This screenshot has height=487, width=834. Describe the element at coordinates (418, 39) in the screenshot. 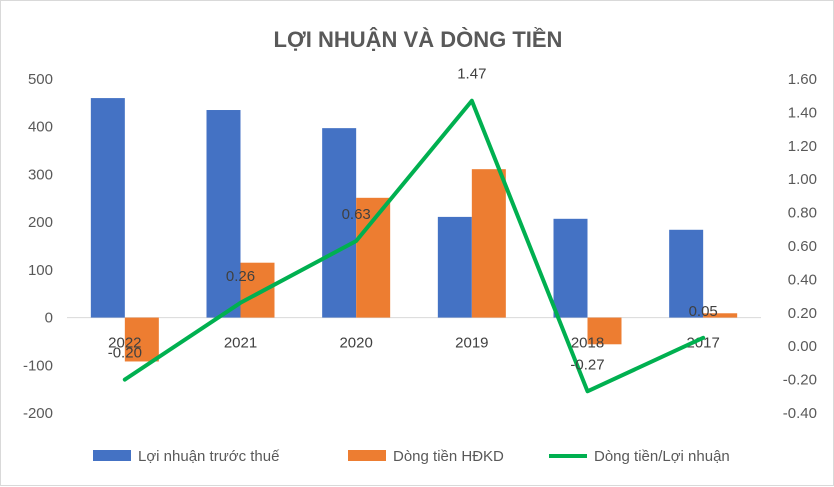

I see `chart-title: LỢI NHUẬN VÀ DÒNG TIỀN` at that location.